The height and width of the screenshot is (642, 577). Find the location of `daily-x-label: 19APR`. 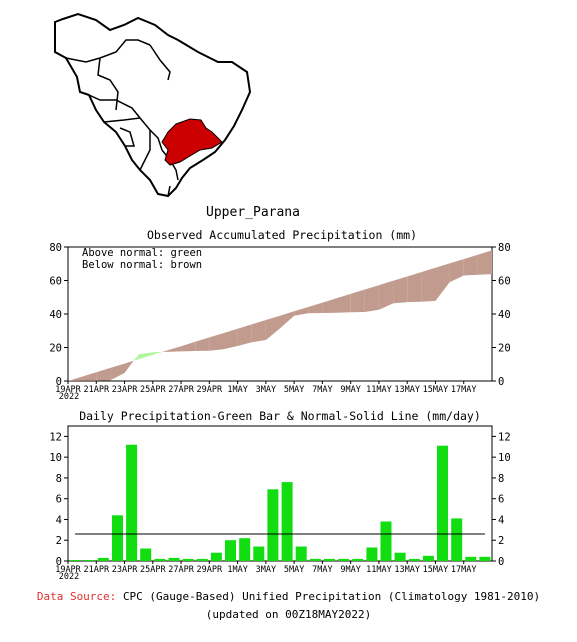

daily-x-label: 19APR is located at coordinates (68, 570).